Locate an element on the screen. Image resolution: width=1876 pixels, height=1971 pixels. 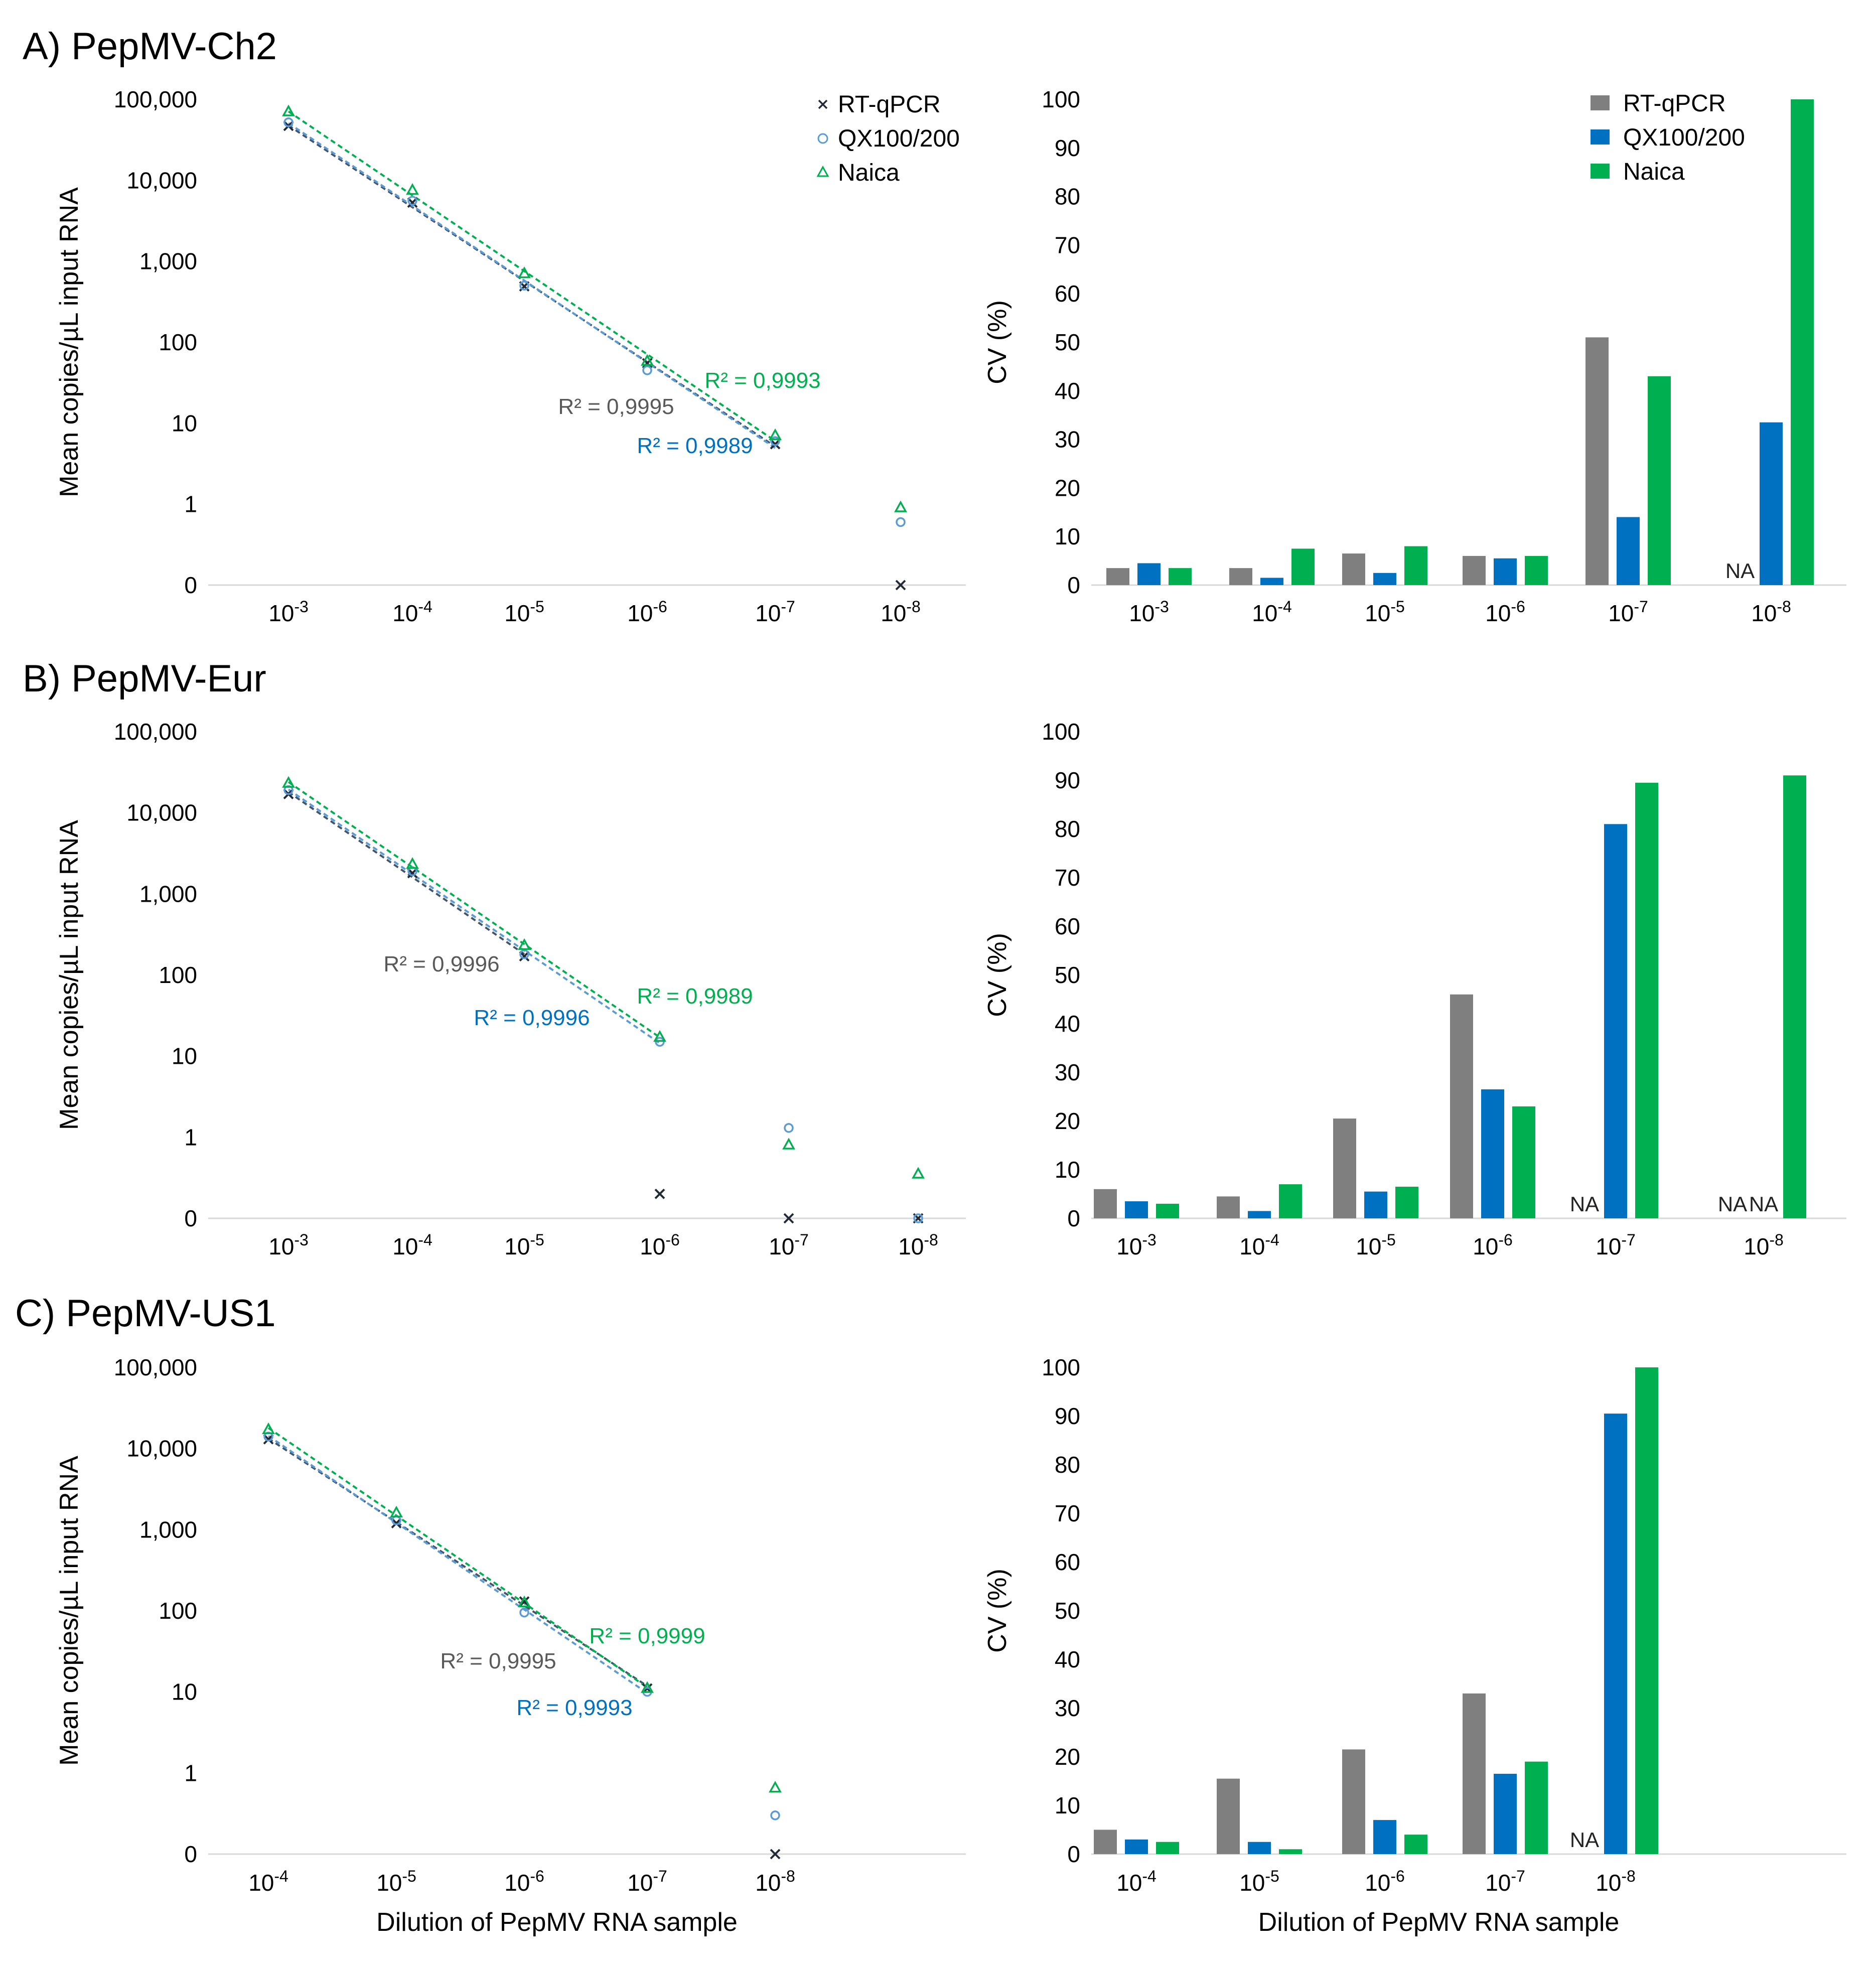
legend-swatch is located at coordinates (1600, 171).